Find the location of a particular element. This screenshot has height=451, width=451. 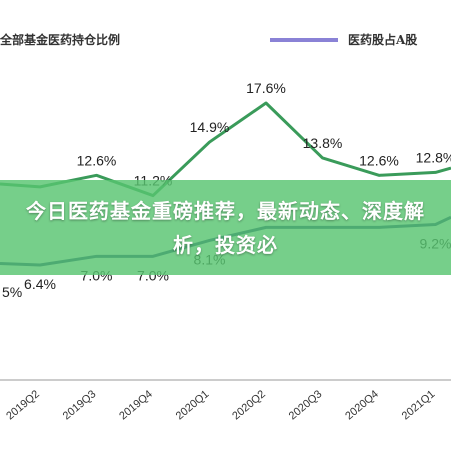

x-tick-label: 2020Q1 is located at coordinates (193, 405).